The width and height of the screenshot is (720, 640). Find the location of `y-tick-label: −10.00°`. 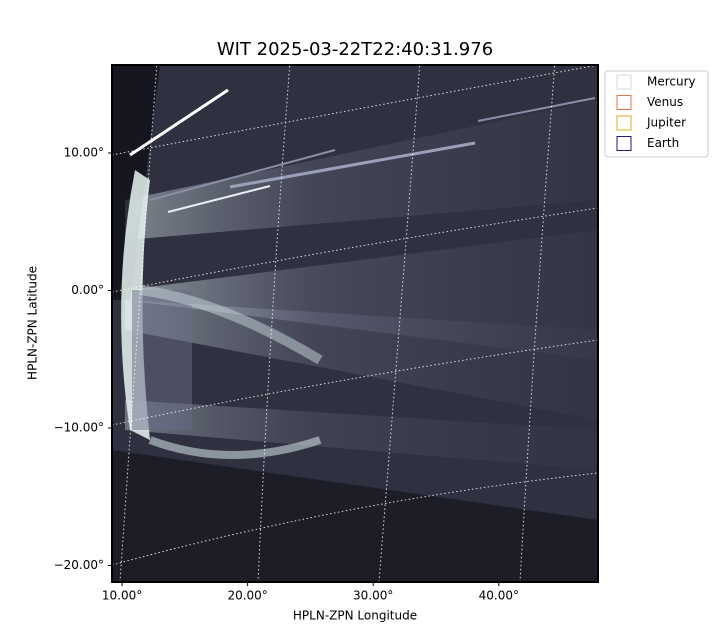

y-tick-label: −10.00° is located at coordinates (79, 428).